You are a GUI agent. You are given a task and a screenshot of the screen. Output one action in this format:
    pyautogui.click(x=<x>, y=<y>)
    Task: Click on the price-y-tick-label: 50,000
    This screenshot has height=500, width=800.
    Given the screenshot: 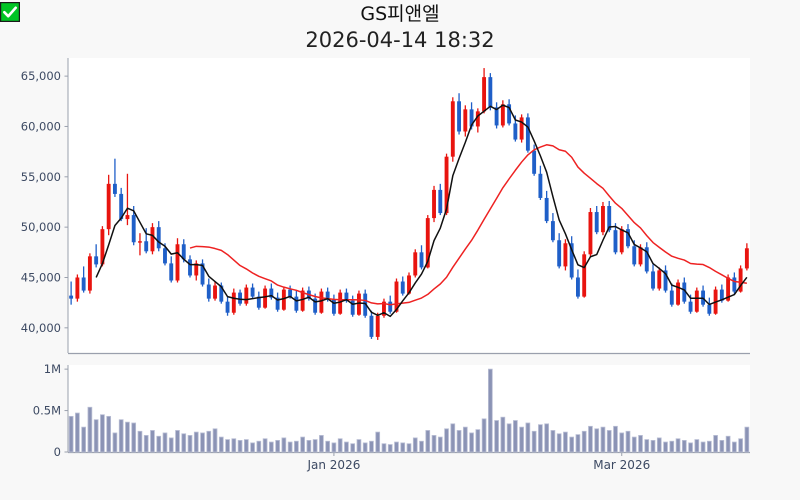 What is the action you would take?
    pyautogui.click(x=41, y=227)
    